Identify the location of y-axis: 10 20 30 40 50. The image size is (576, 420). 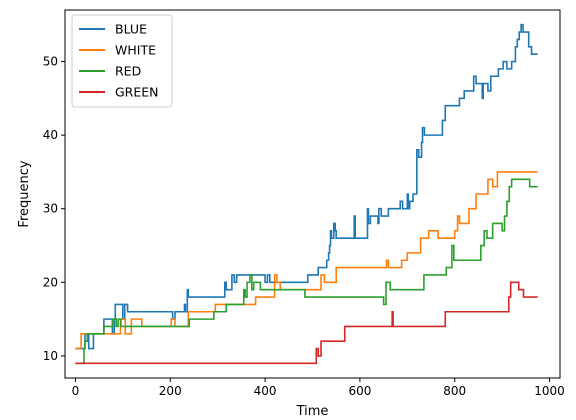
(54, 209).